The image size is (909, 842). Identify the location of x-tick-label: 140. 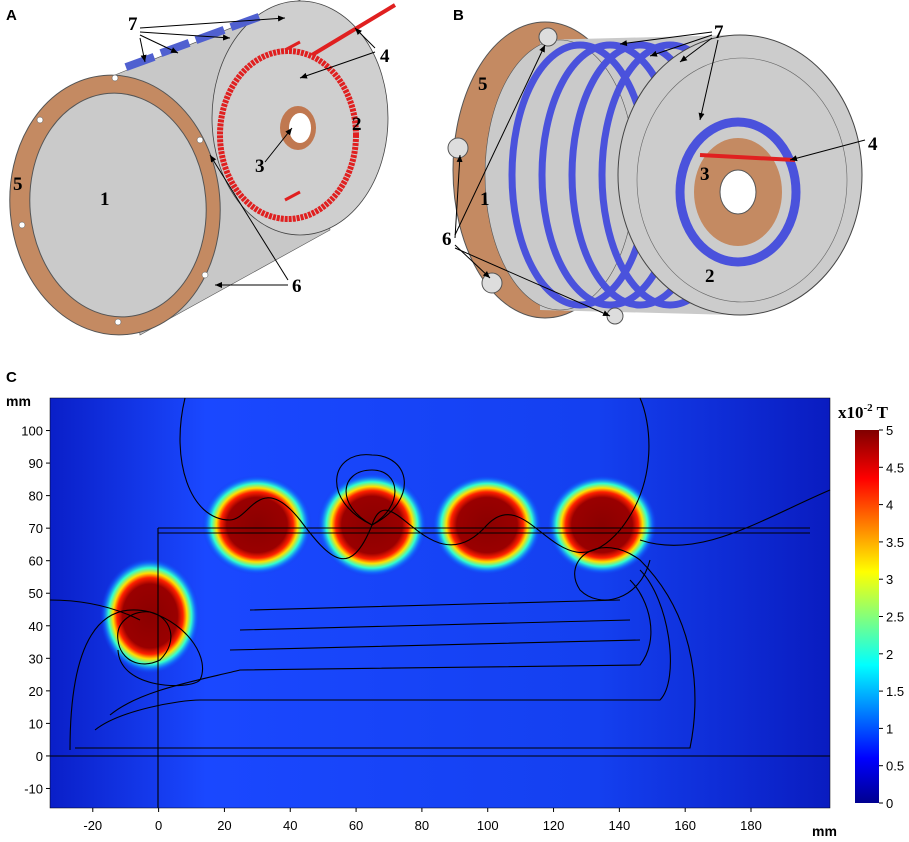
(620, 825).